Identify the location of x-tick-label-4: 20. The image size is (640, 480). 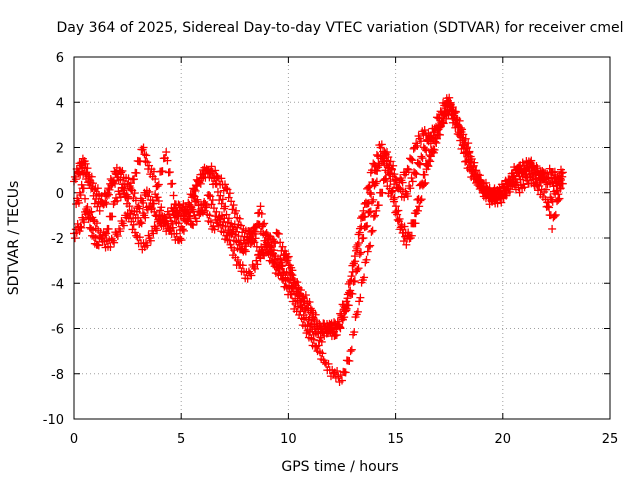
(503, 439).